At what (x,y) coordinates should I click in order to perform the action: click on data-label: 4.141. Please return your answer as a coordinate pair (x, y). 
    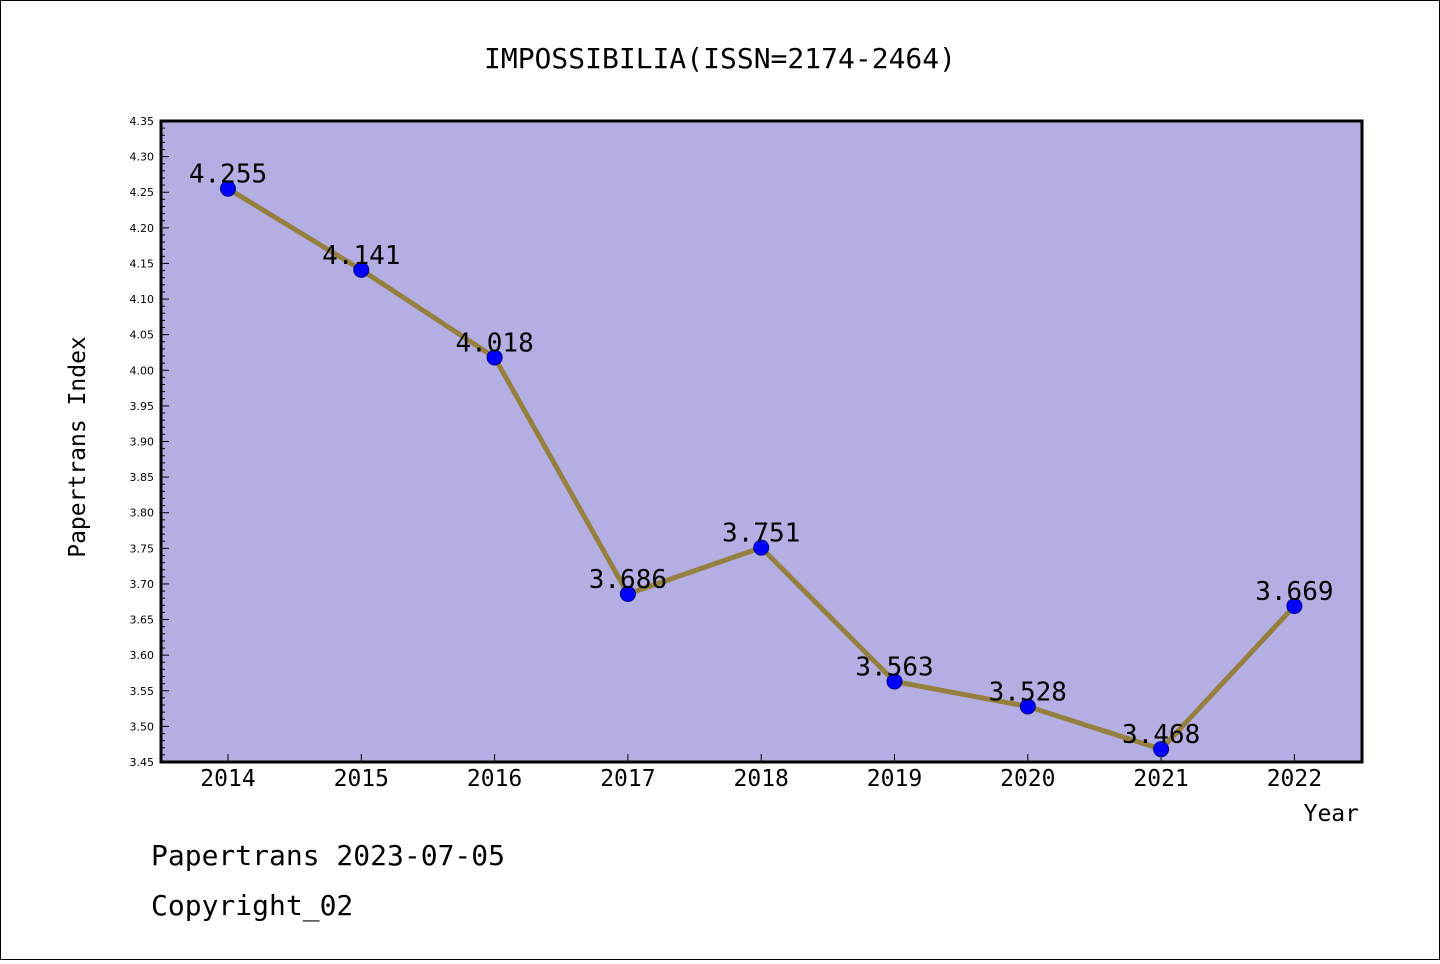
    Looking at the image, I should click on (361, 256).